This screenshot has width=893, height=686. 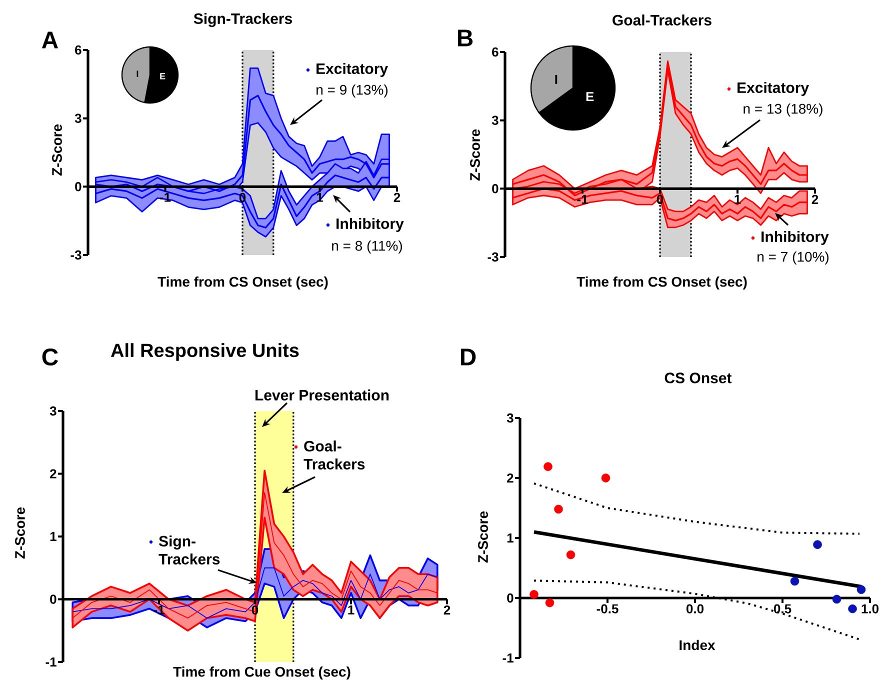 What do you see at coordinates (698, 378) in the screenshot?
I see `chart-title: CS Onset` at bounding box center [698, 378].